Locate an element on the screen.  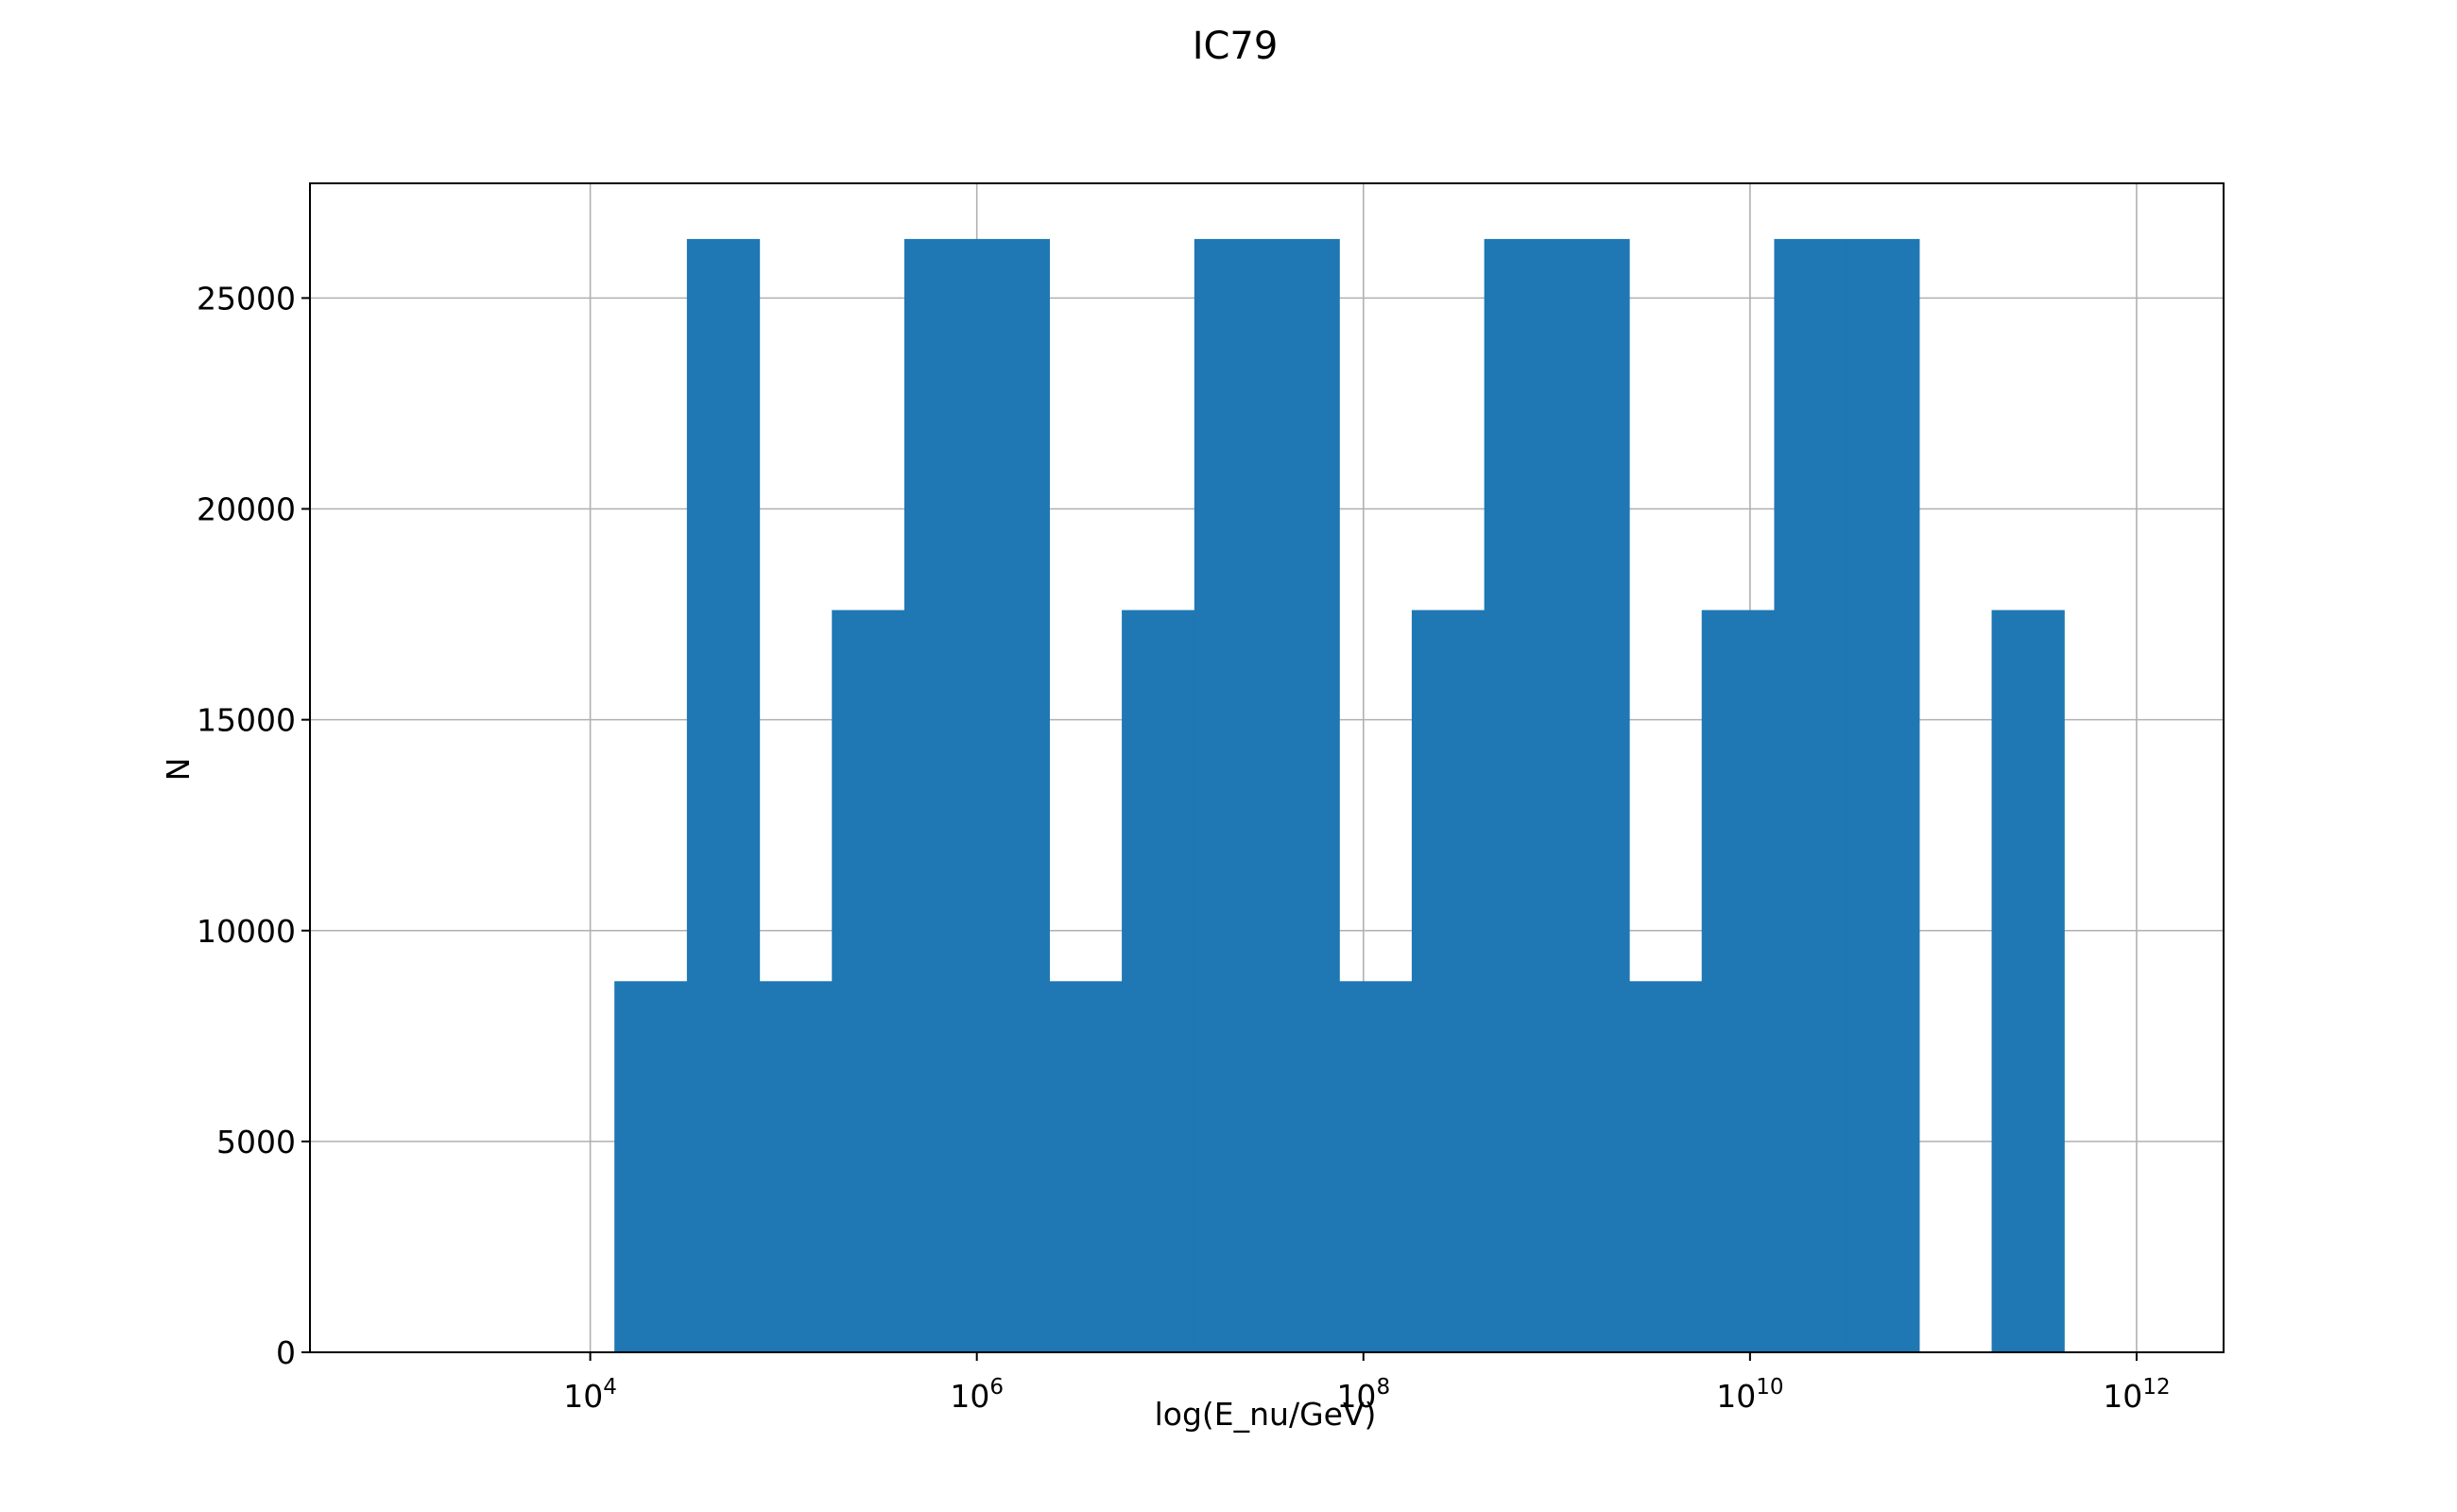
y-tick-label: 20000 is located at coordinates (246, 509).